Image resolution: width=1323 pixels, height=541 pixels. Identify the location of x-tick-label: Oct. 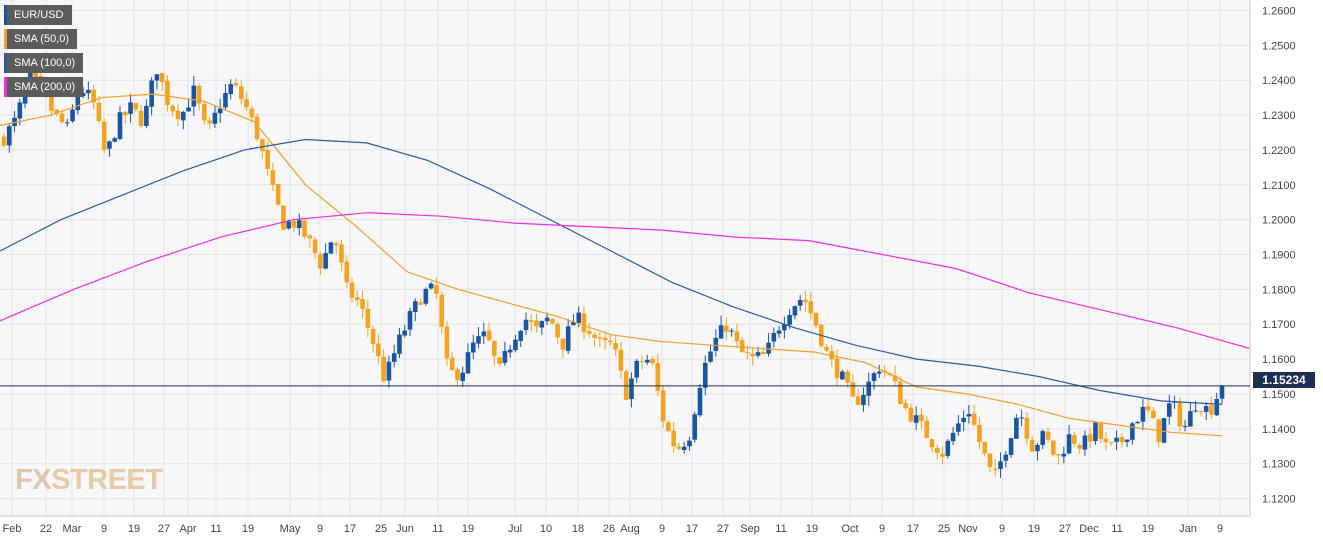
(849, 529).